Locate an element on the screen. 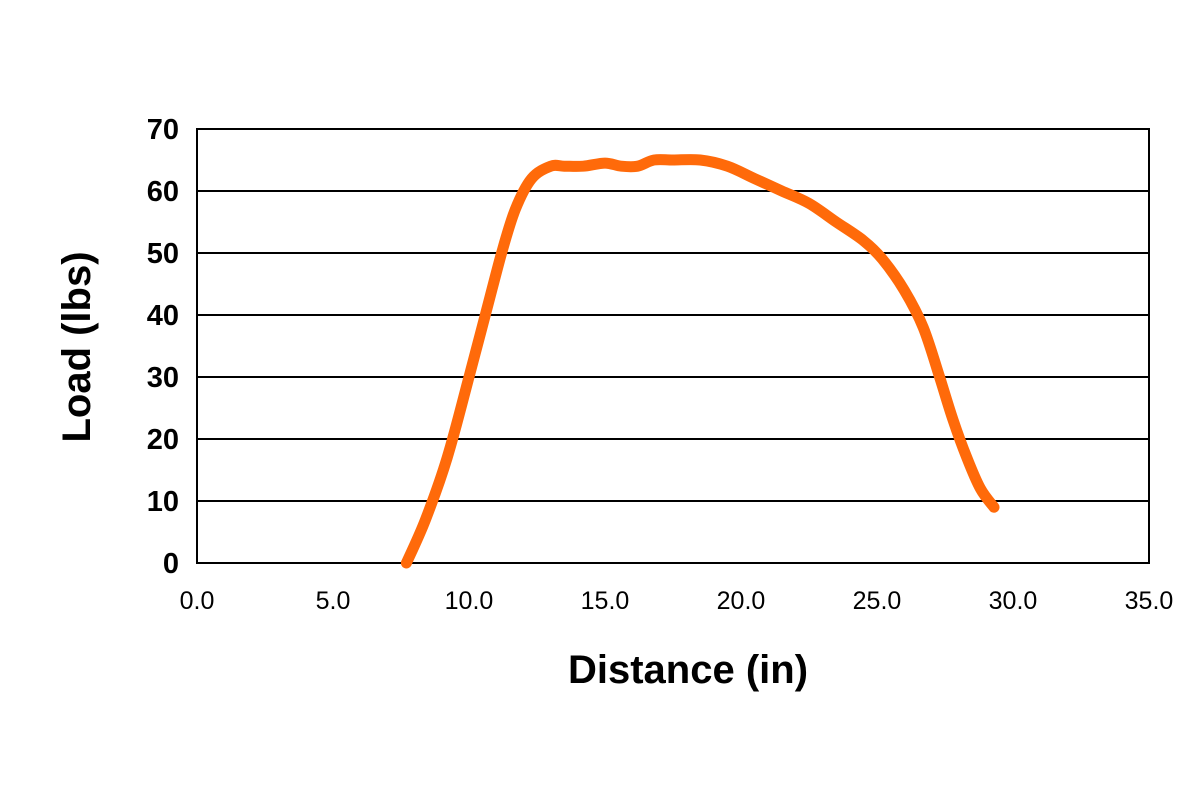 The height and width of the screenshot is (801, 1200). x-tick-label: 35.0 is located at coordinates (1149, 601).